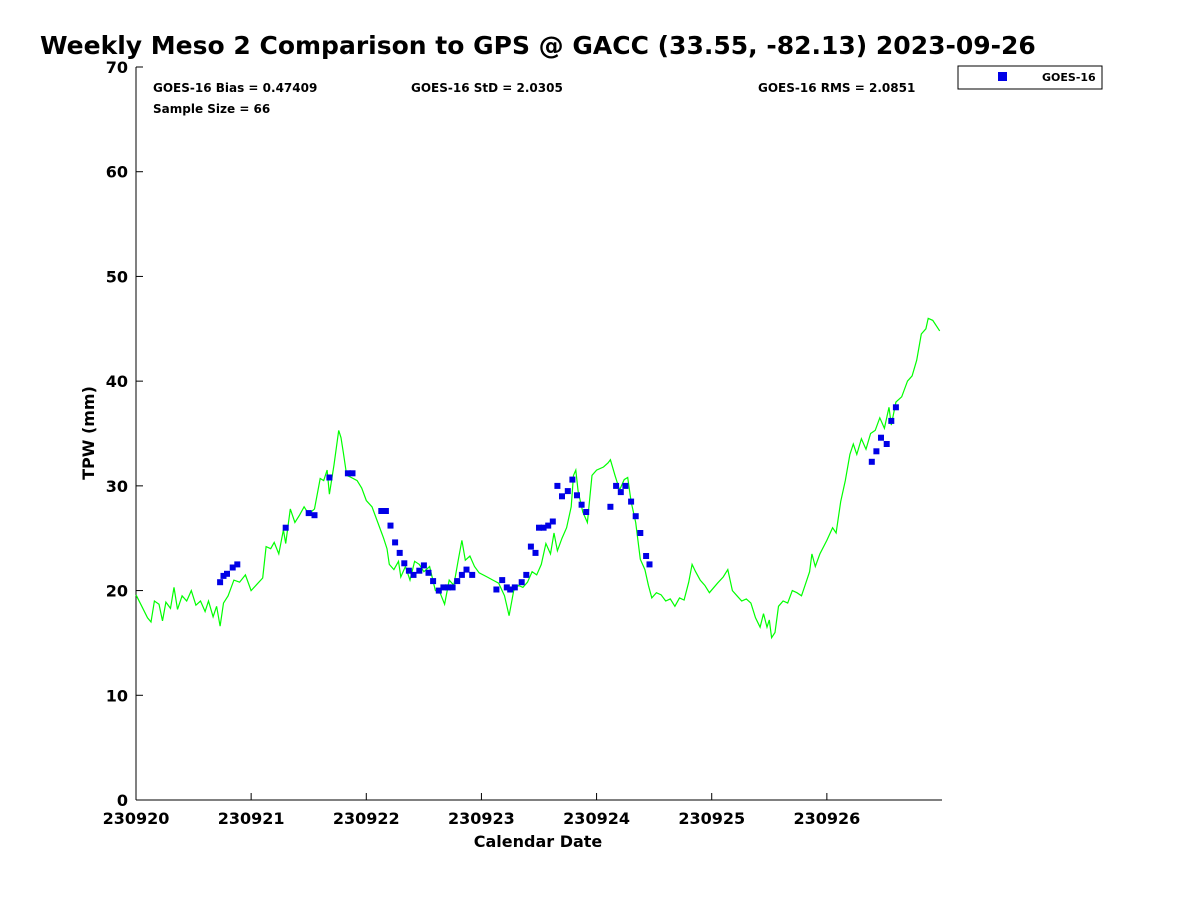  What do you see at coordinates (538, 841) in the screenshot?
I see `x-axis-label: Calendar Date` at bounding box center [538, 841].